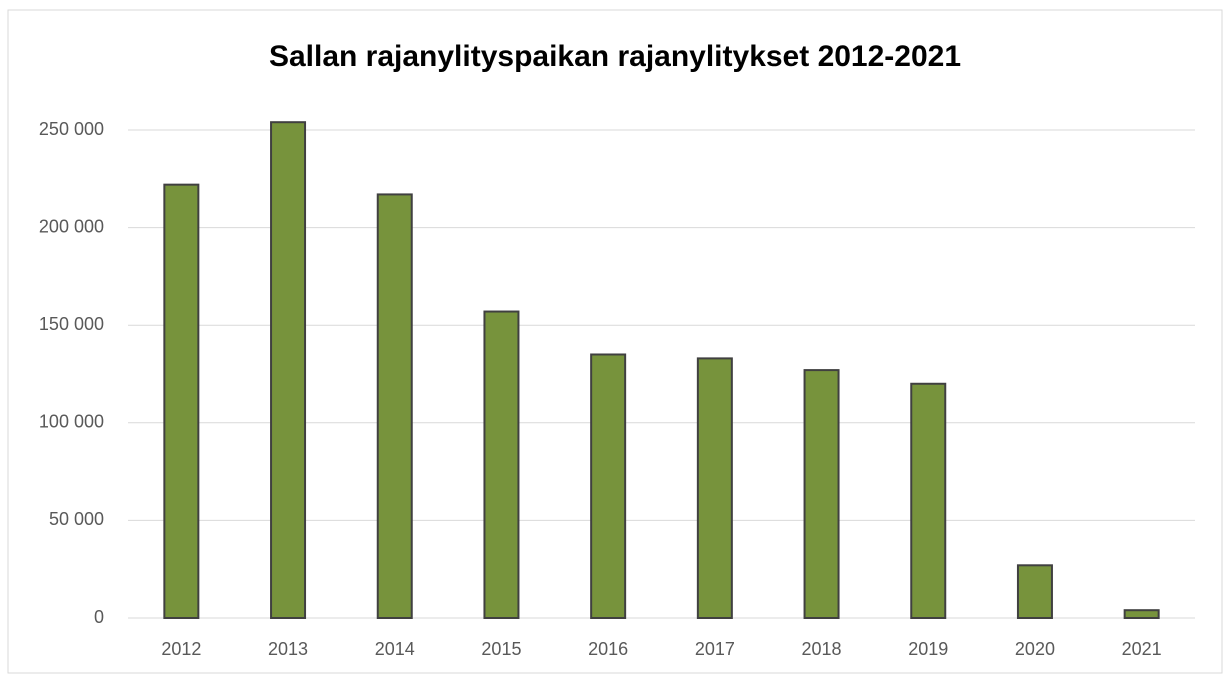  Describe the element at coordinates (928, 649) in the screenshot. I see `x-tick-label: 2019` at that location.